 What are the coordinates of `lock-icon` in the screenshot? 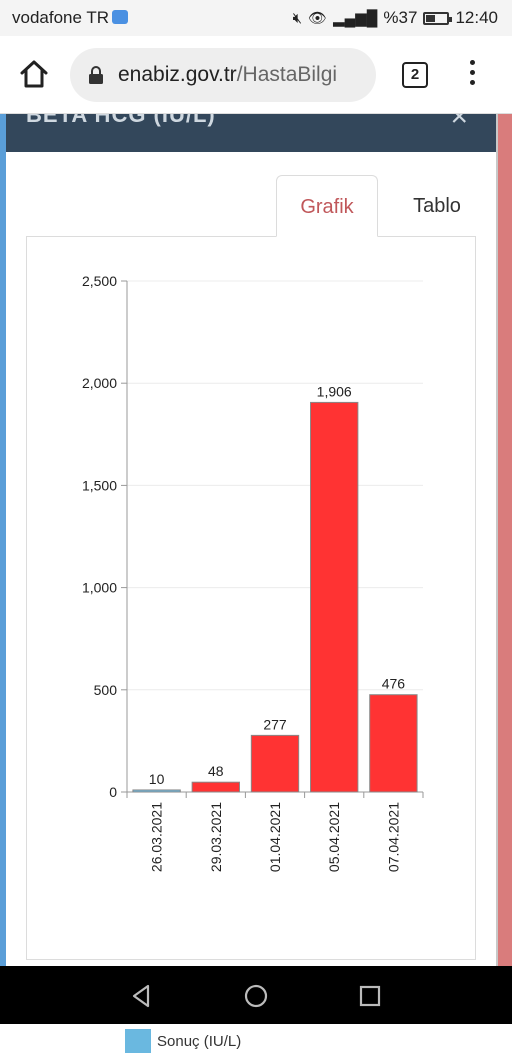 It's located at (96, 75).